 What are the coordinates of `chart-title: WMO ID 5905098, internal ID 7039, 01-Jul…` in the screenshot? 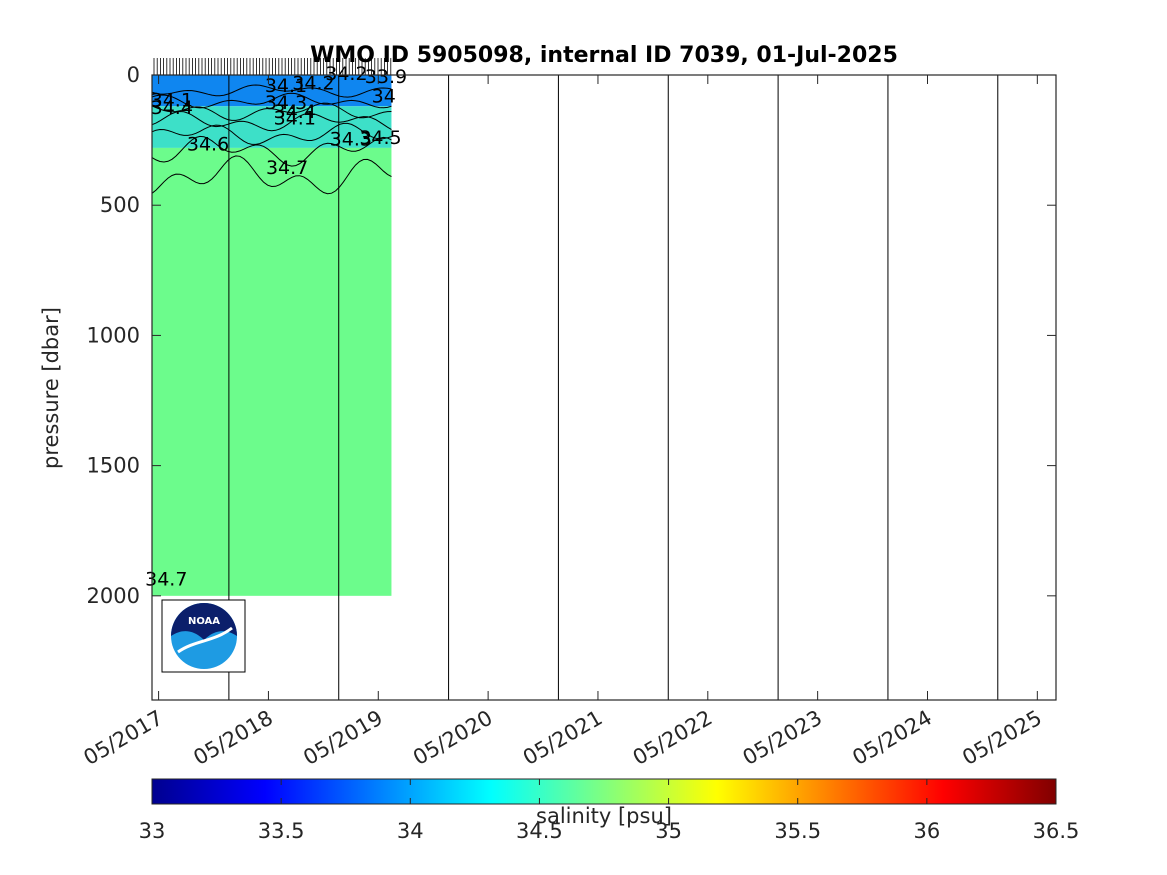 It's located at (604, 55).